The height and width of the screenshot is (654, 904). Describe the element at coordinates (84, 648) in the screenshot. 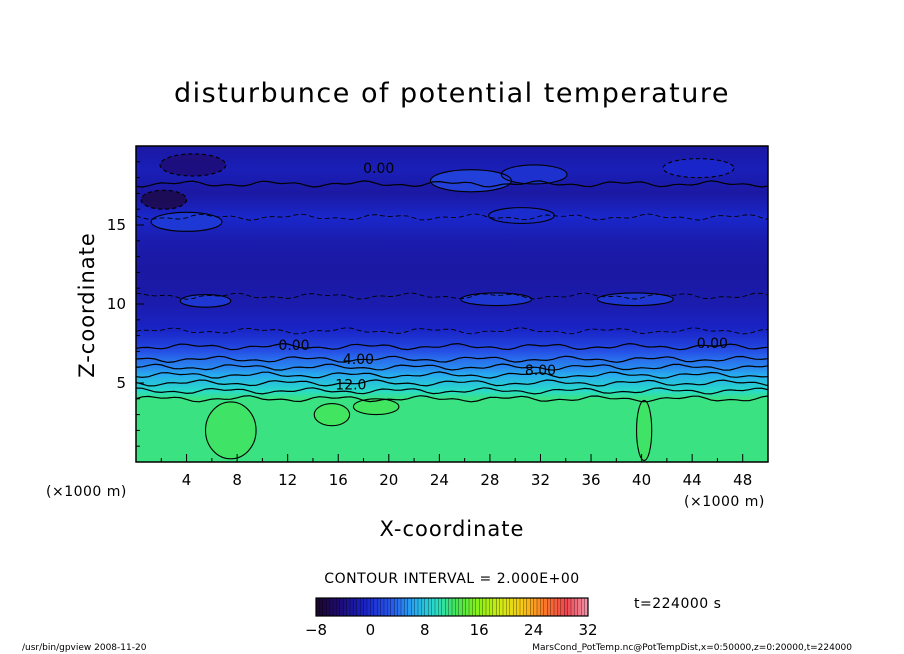

I see `footer-left: /usr/bin/gpview 2008-11-20` at that location.